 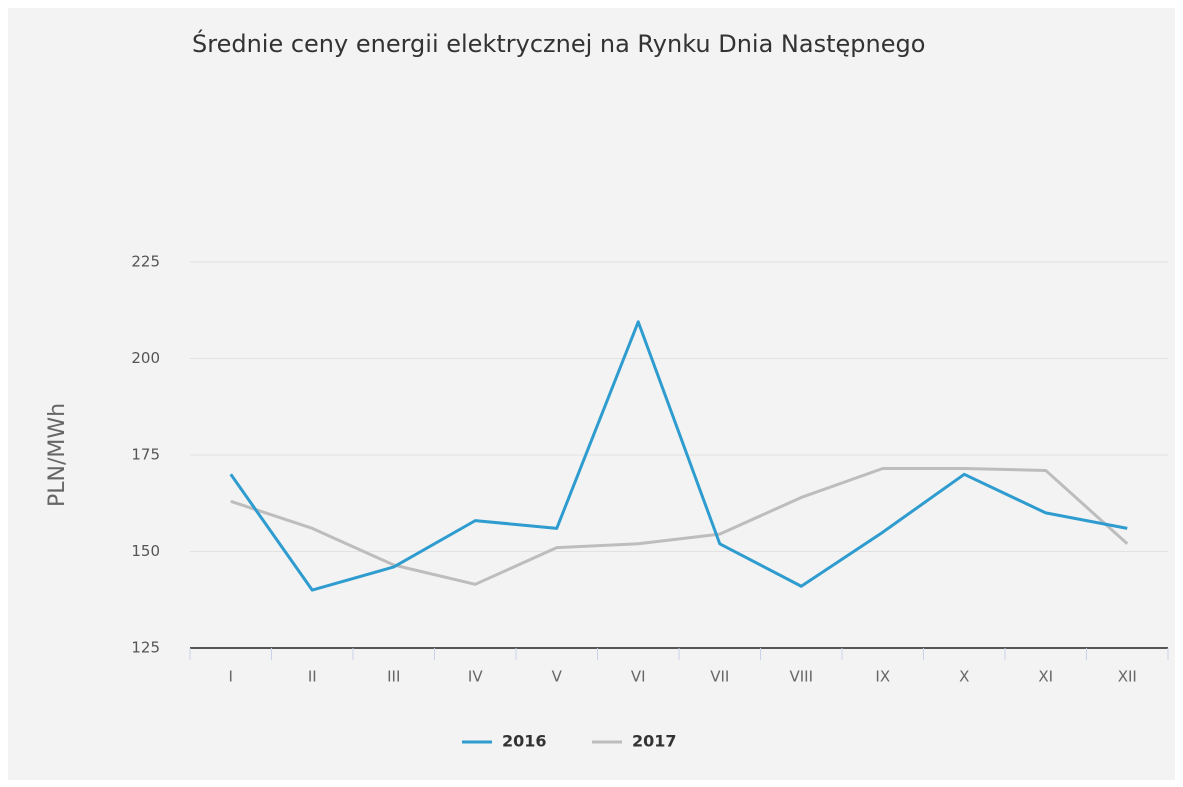 What do you see at coordinates (964, 677) in the screenshot?
I see `x-tick-label: X` at bounding box center [964, 677].